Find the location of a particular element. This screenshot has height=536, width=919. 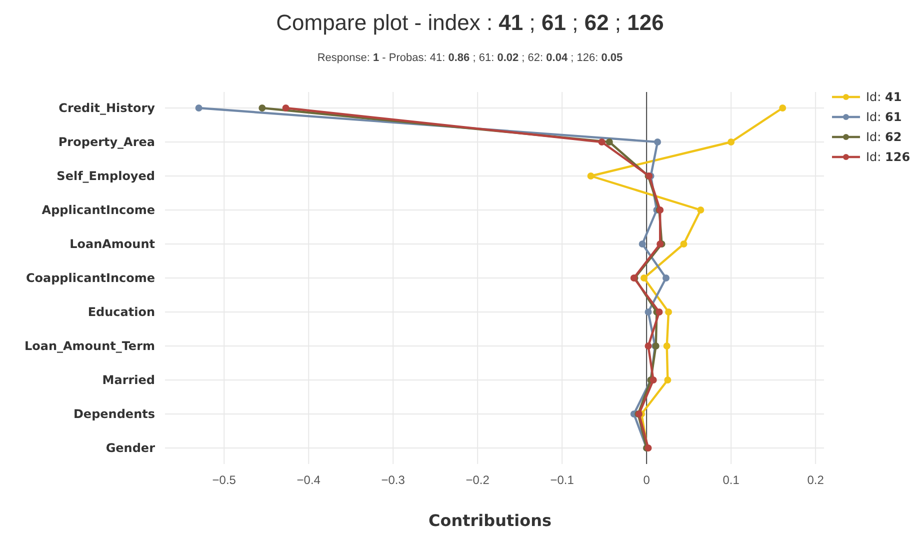

x-tick-label: −0.2 is located at coordinates (478, 480).